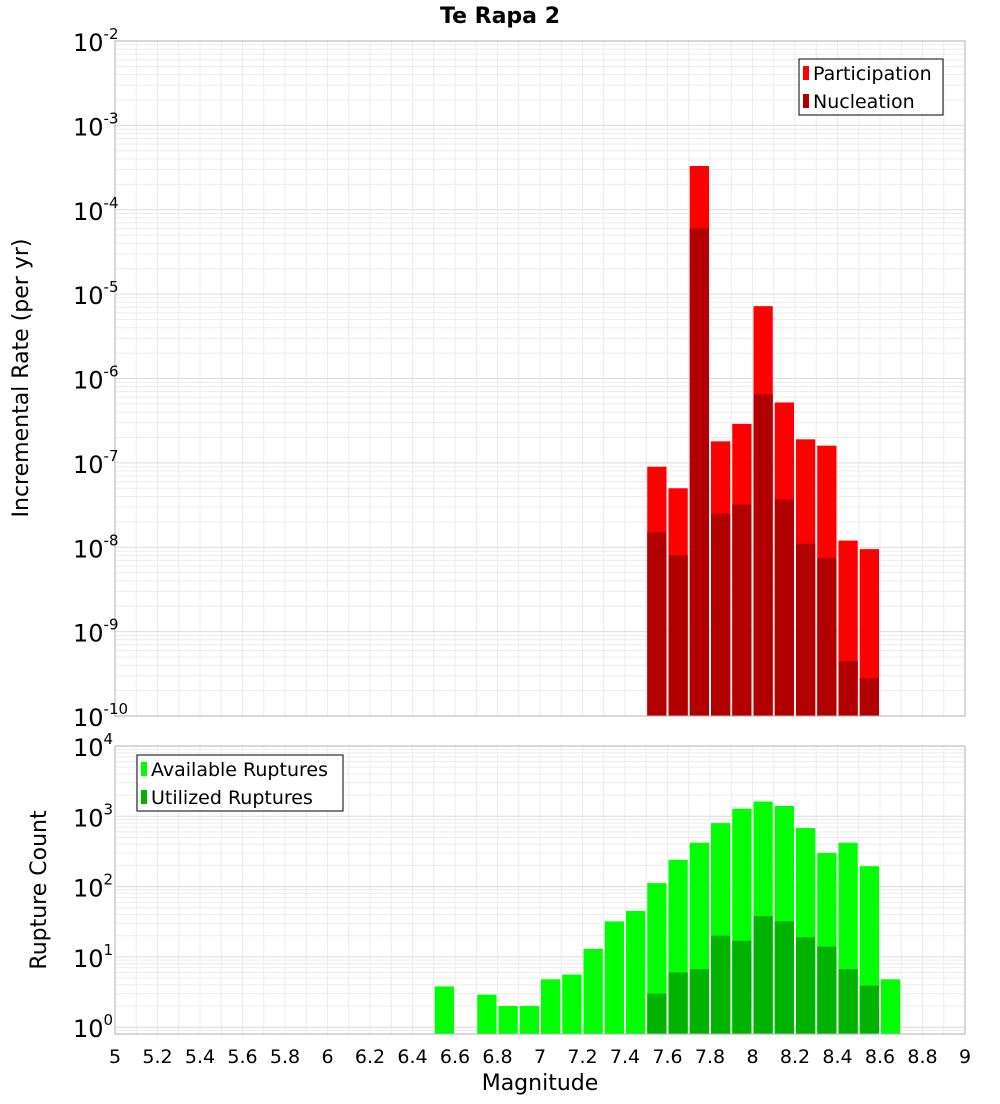  What do you see at coordinates (96, 294) in the screenshot?
I see `rate-y-tick-label: 10⁻⁵` at bounding box center [96, 294].